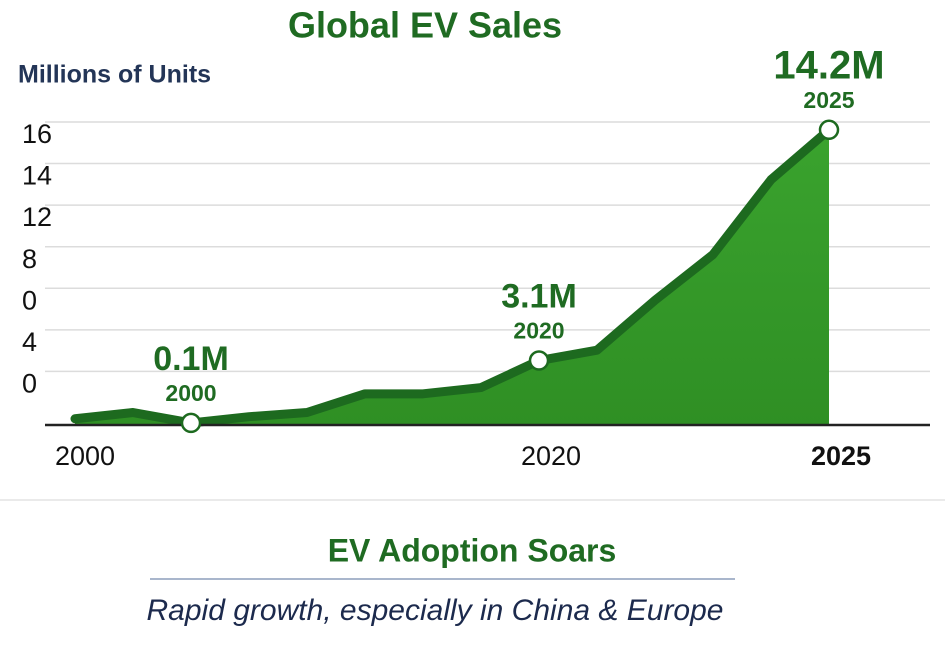 The image size is (945, 651). I want to click on annotation-year: 2020, so click(538, 331).